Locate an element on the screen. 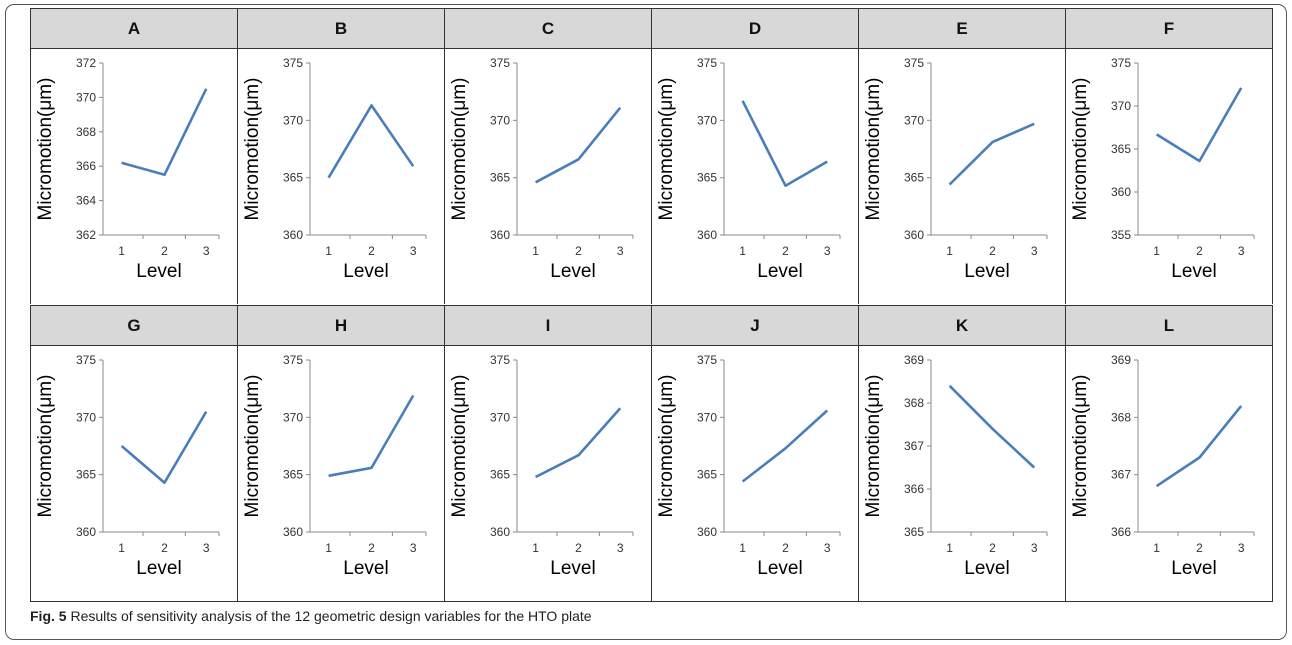 The height and width of the screenshot is (645, 1292). panel-title: A is located at coordinates (134, 29).